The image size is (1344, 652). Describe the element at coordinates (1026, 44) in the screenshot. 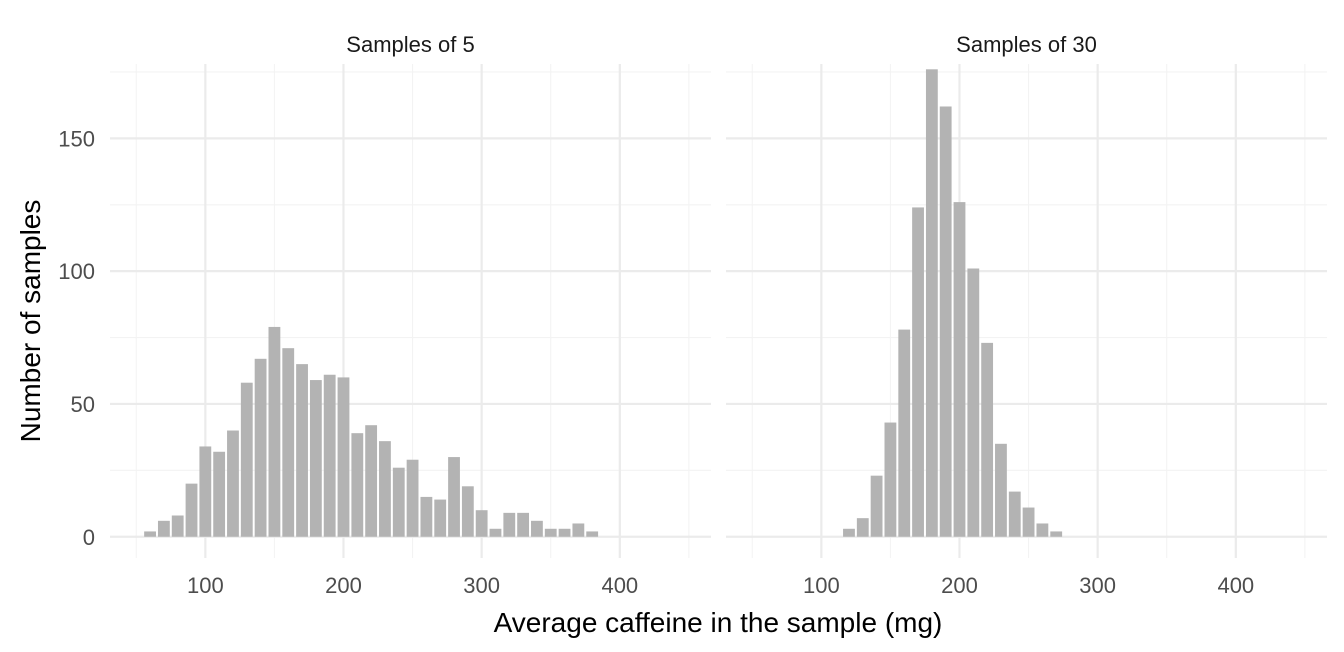

I see `facet-title: Samples of 30` at that location.